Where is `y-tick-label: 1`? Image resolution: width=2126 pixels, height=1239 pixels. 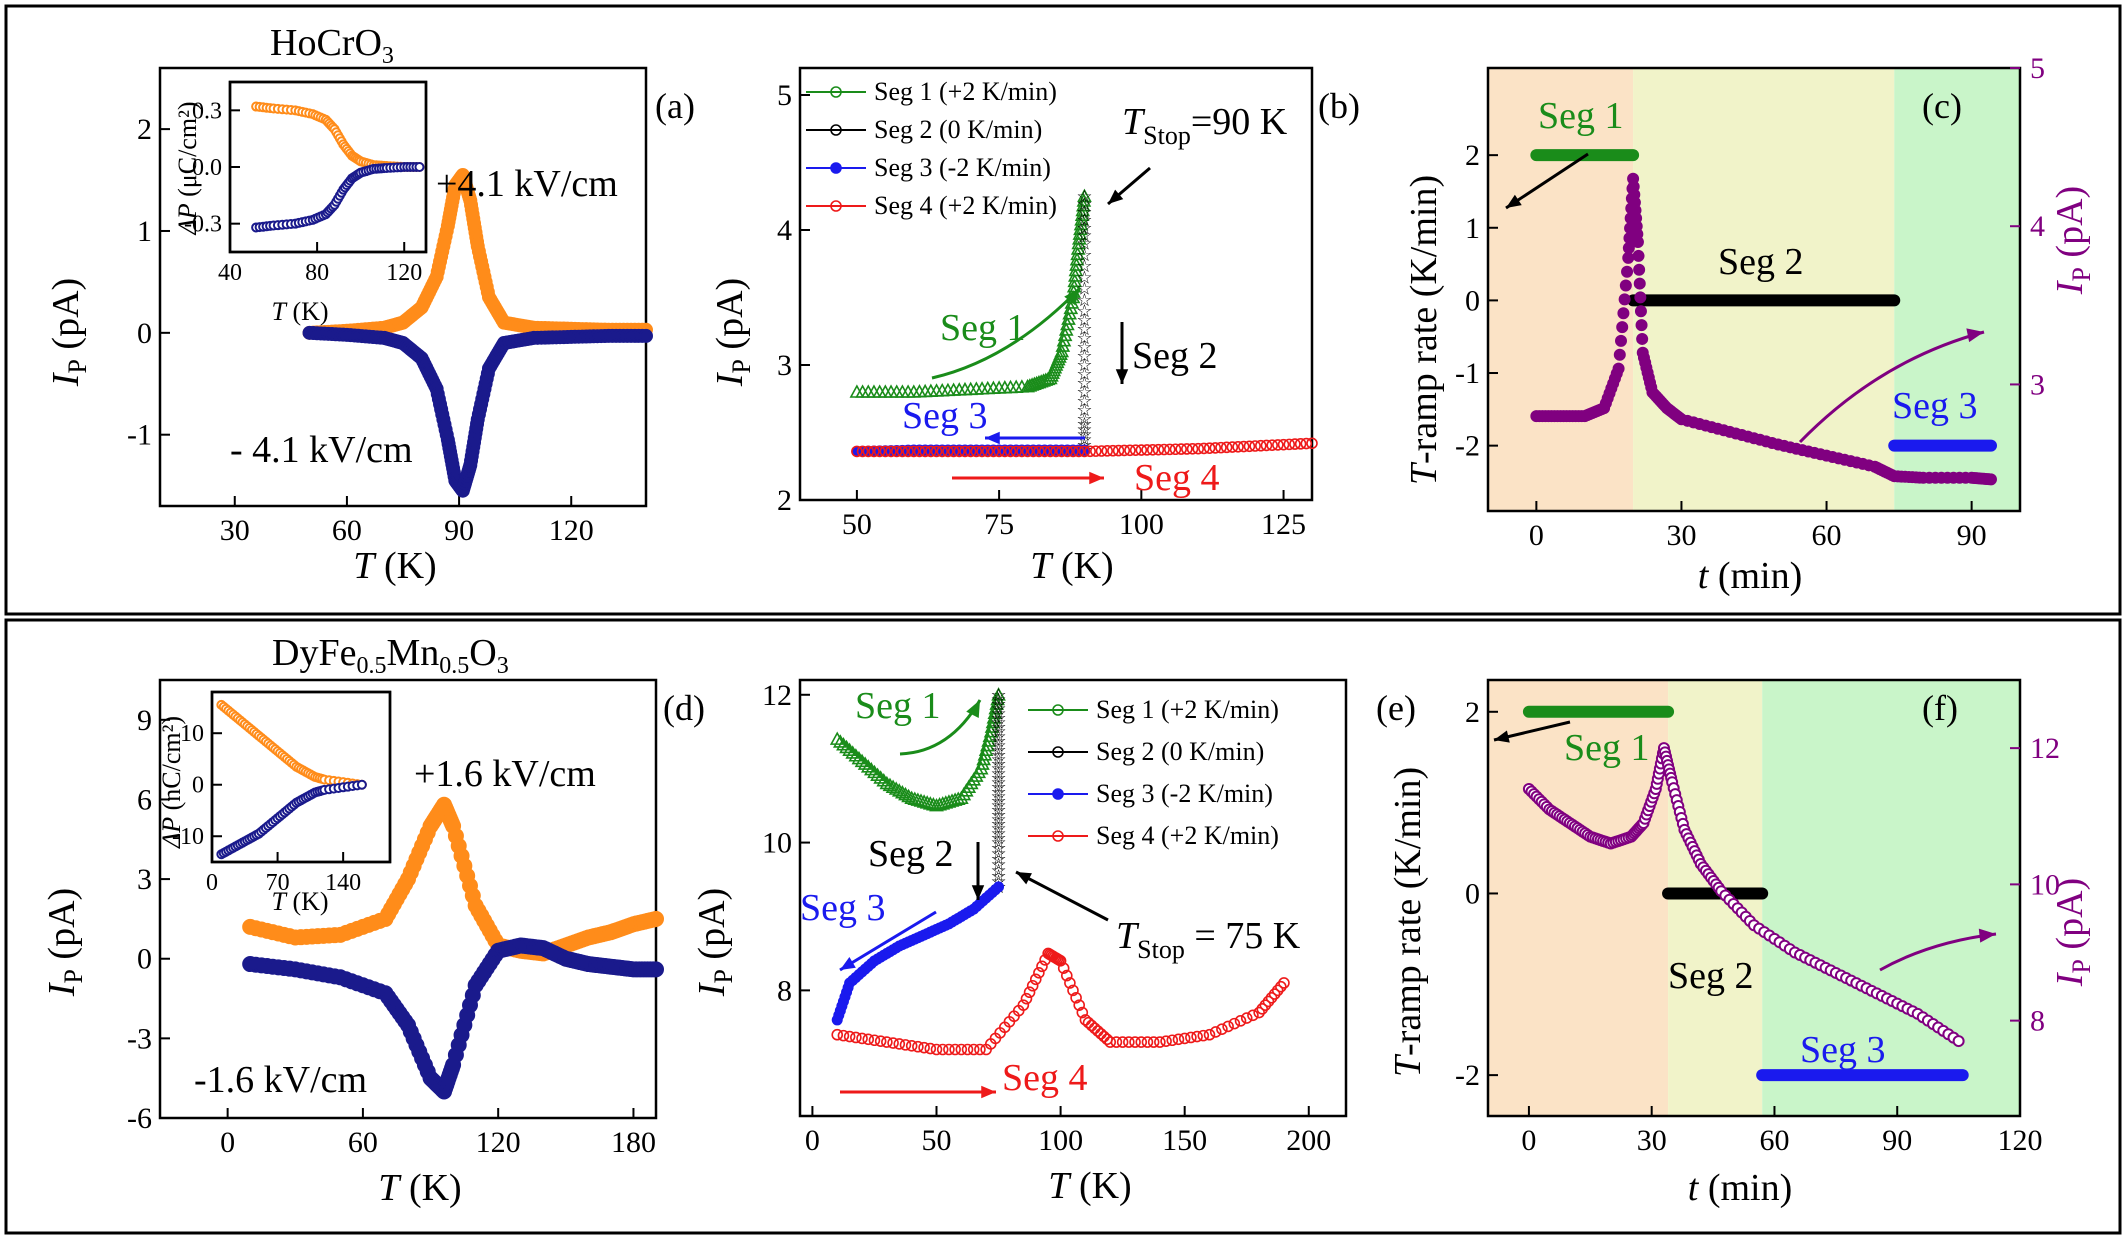 y-tick-label: 1 is located at coordinates (1472, 228).